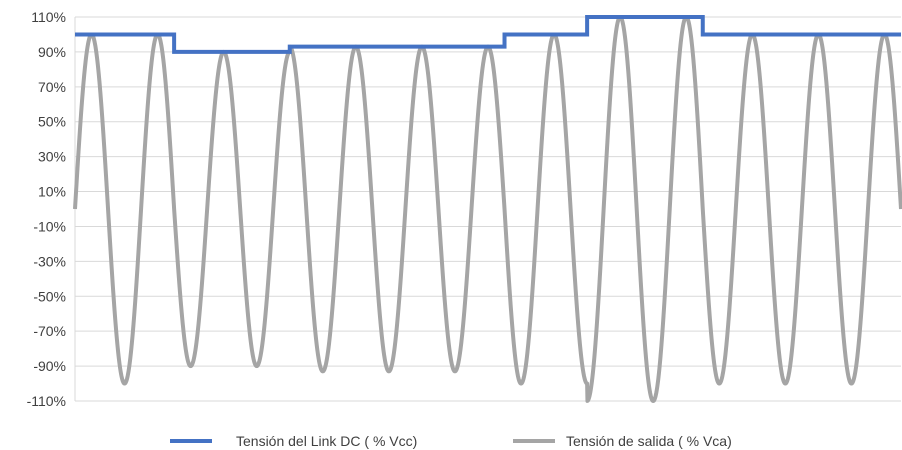 This screenshot has width=902, height=450. I want to click on y-tick-label: -50%, so click(49, 296).